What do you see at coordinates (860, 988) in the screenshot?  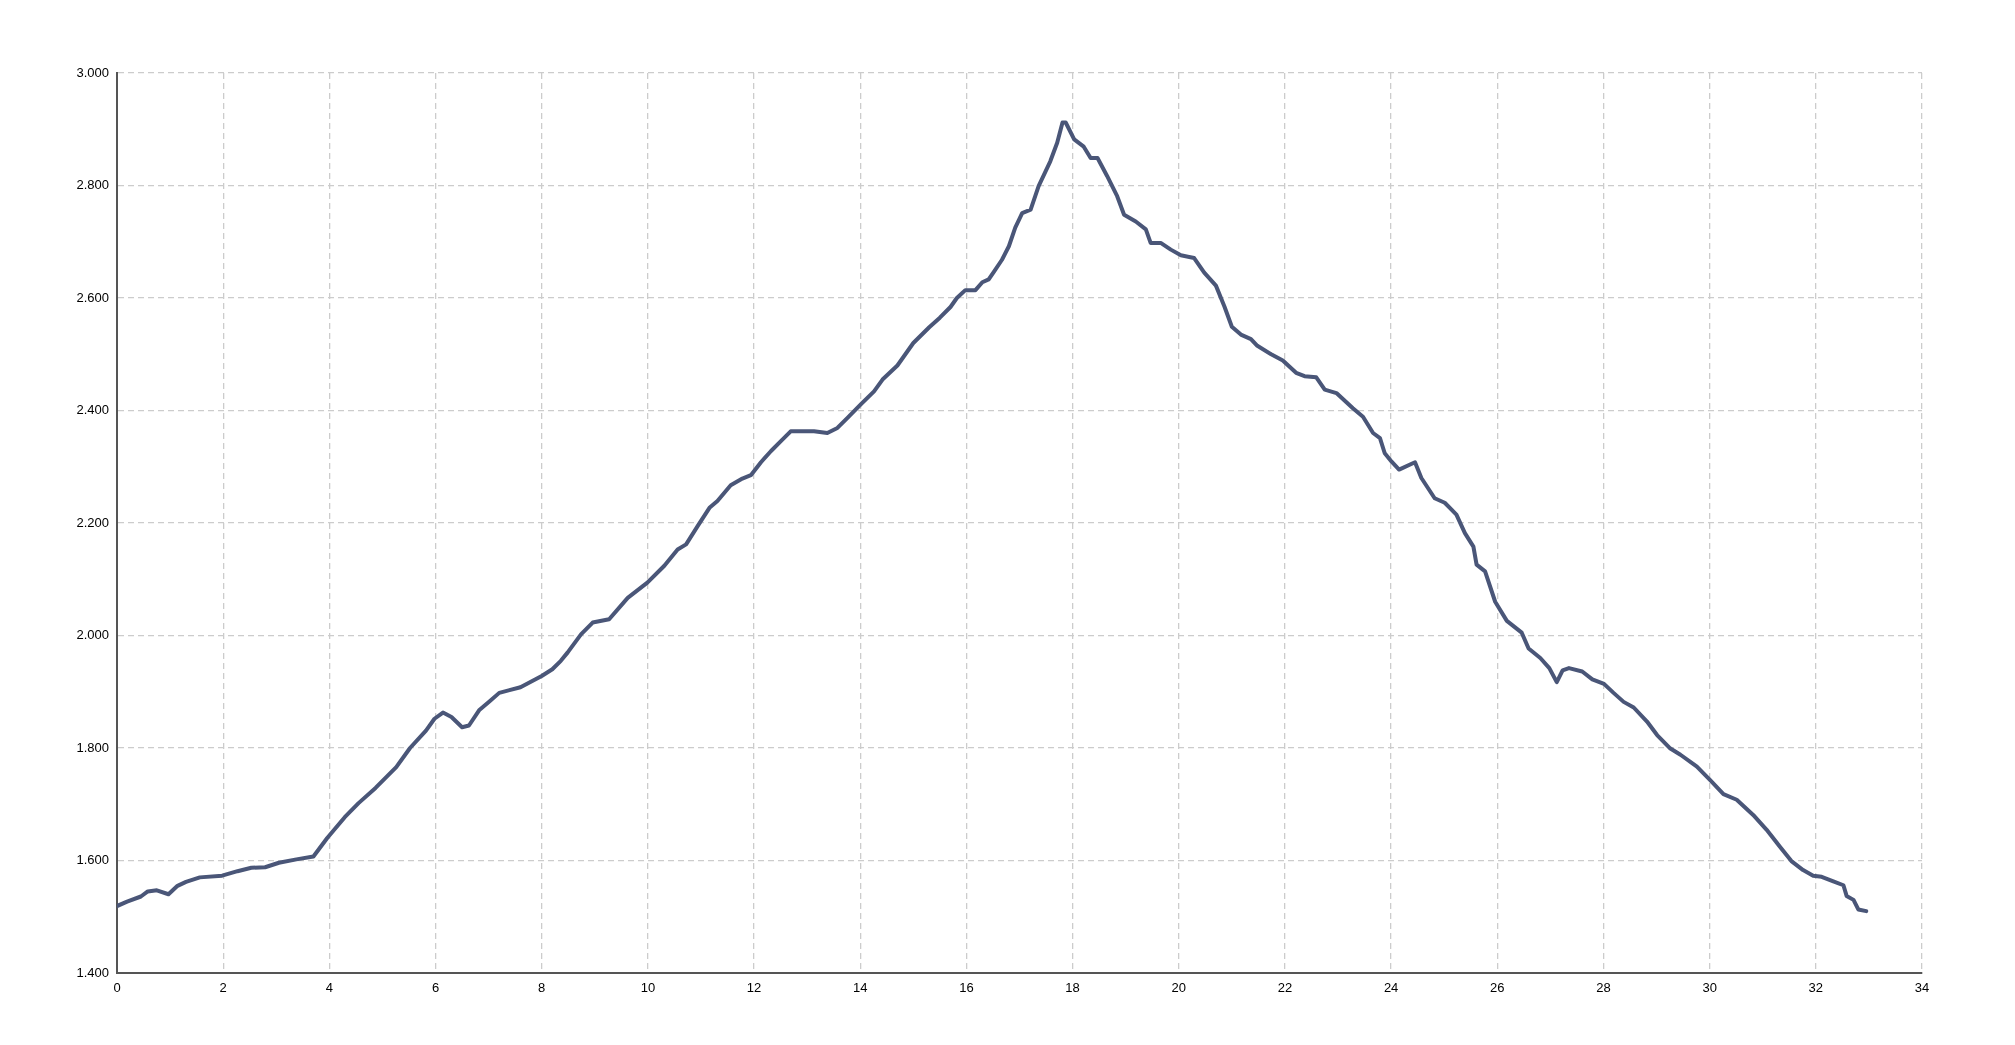 I see `x-tick-label: 14` at bounding box center [860, 988].